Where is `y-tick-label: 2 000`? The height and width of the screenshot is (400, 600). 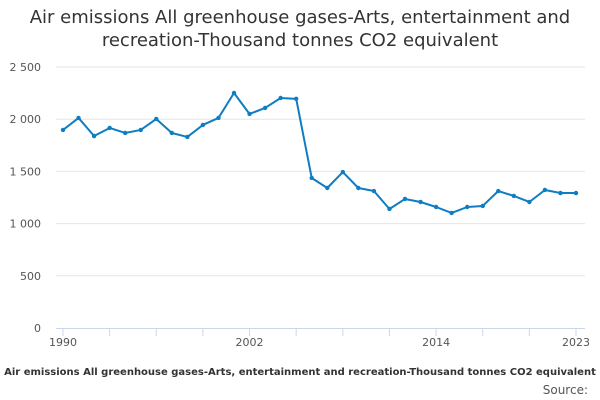
y-tick-label: 2 000 is located at coordinates (26, 119).